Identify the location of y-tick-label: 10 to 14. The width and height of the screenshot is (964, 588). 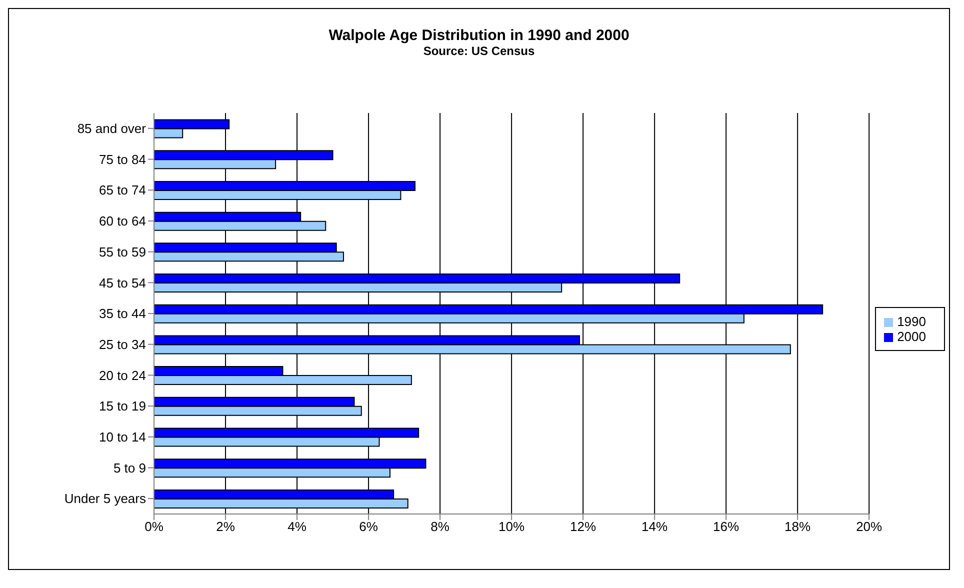
(122, 437).